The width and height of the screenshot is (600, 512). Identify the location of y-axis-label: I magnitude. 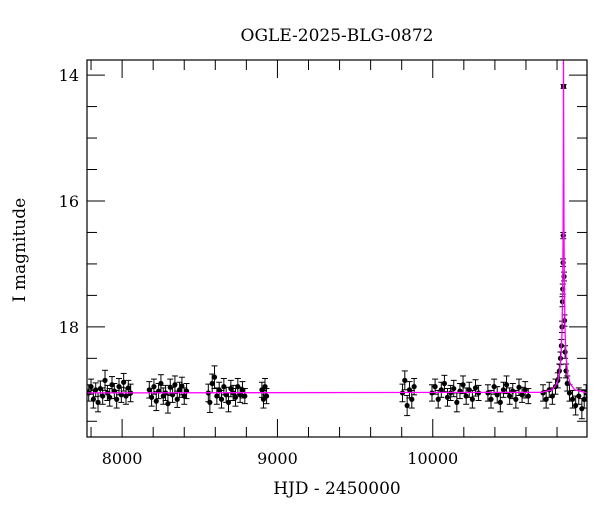
(20, 250).